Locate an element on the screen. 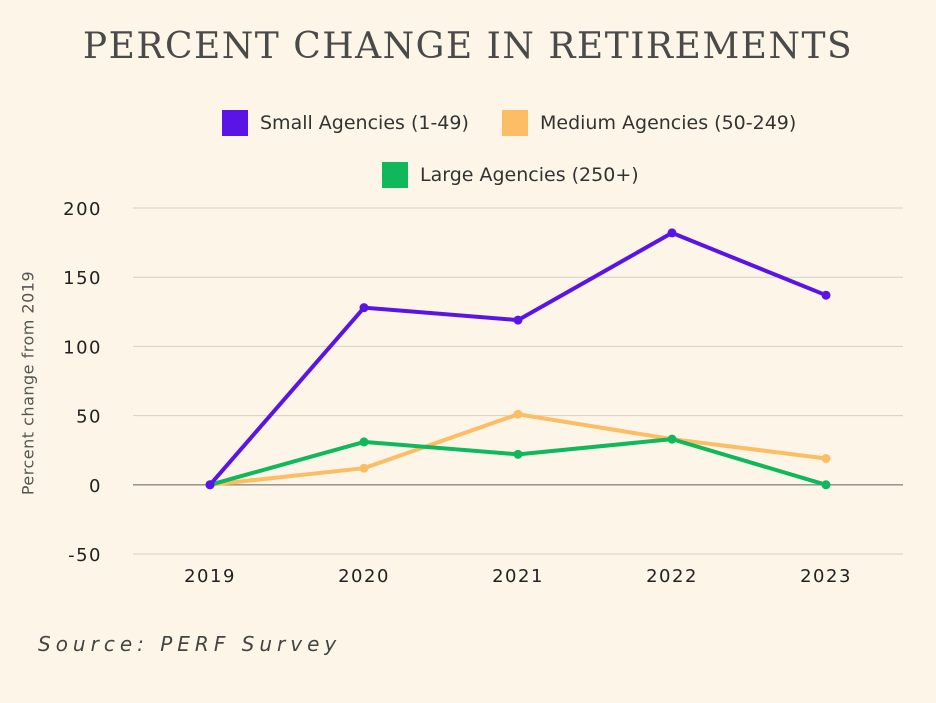 Image resolution: width=936 pixels, height=703 pixels. legend-swatch-small is located at coordinates (235, 123).